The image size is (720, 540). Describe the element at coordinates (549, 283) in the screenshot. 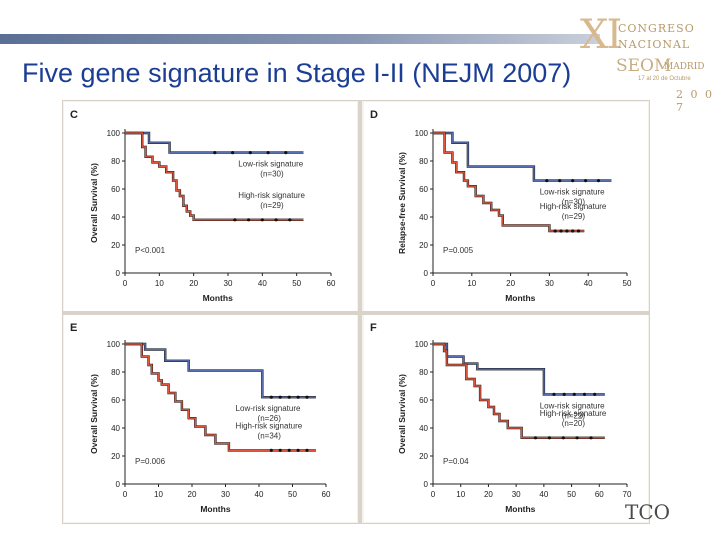

I see `panel-d-x-tick-label: 30` at that location.